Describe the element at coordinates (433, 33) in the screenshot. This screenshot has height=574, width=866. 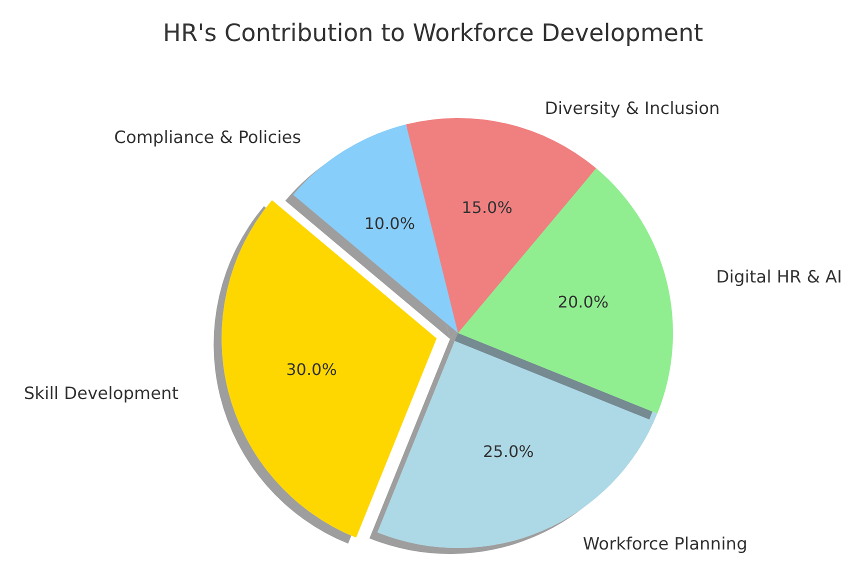
I see `chart-title: HR's Contribution to Workforce Development` at that location.